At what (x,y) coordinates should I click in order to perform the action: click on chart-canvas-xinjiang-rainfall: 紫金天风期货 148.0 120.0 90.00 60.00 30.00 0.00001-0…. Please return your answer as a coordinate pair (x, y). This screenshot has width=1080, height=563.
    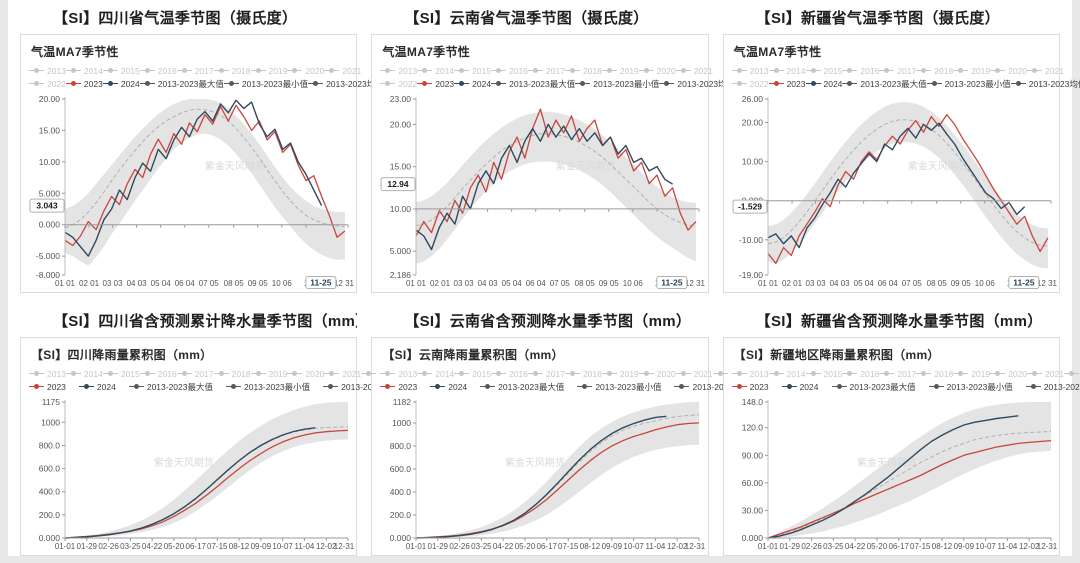
    Looking at the image, I should click on (895, 474).